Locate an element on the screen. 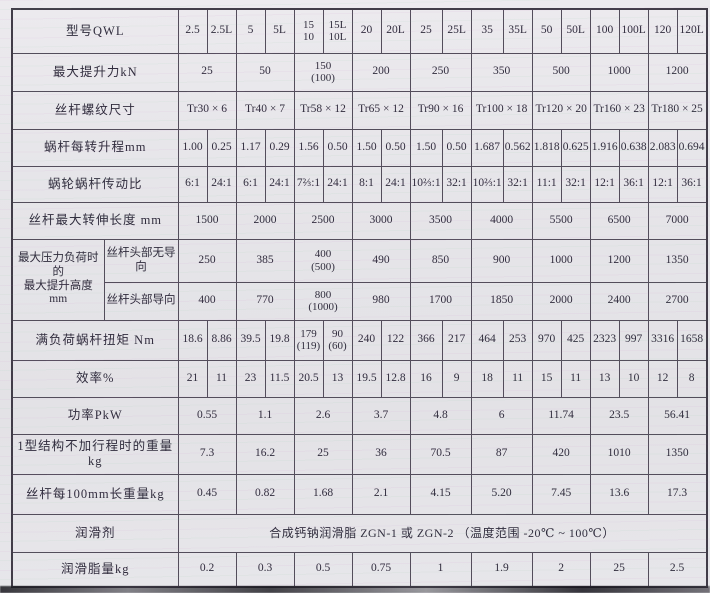  value-cell: 36 is located at coordinates (381, 454).